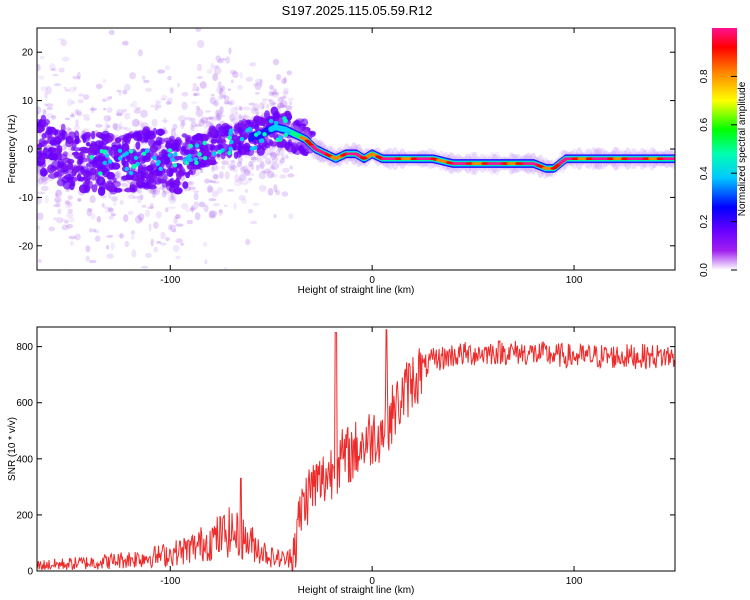 The width and height of the screenshot is (750, 600). What do you see at coordinates (356, 590) in the screenshot?
I see `snr-xlabel: Height of straight line (km)` at bounding box center [356, 590].